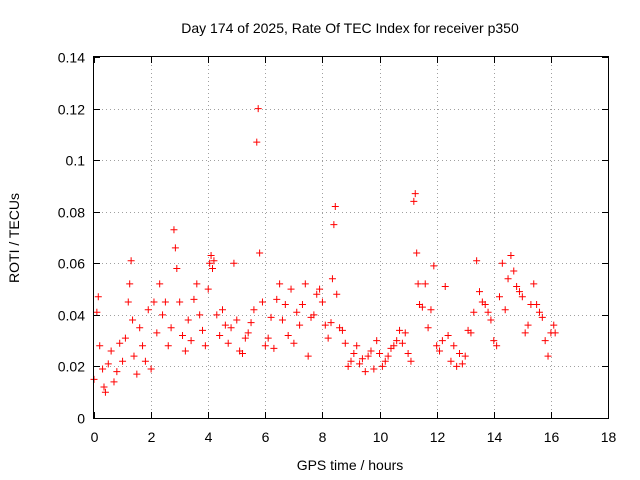 The height and width of the screenshot is (480, 640). Describe the element at coordinates (76, 161) in the screenshot. I see `y-tick-label: 0.1` at that location.